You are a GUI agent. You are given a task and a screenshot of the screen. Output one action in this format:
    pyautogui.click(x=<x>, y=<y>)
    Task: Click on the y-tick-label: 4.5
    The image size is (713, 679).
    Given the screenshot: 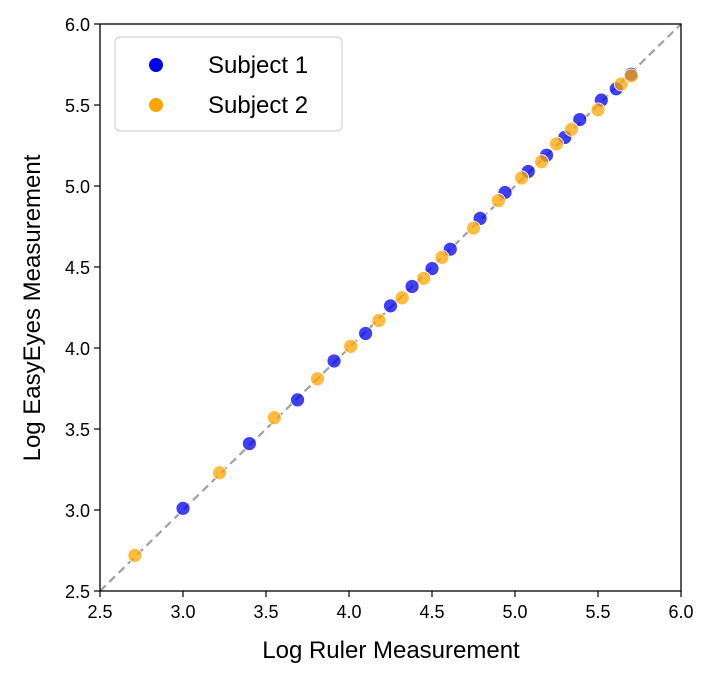 What is the action you would take?
    pyautogui.click(x=77, y=268)
    